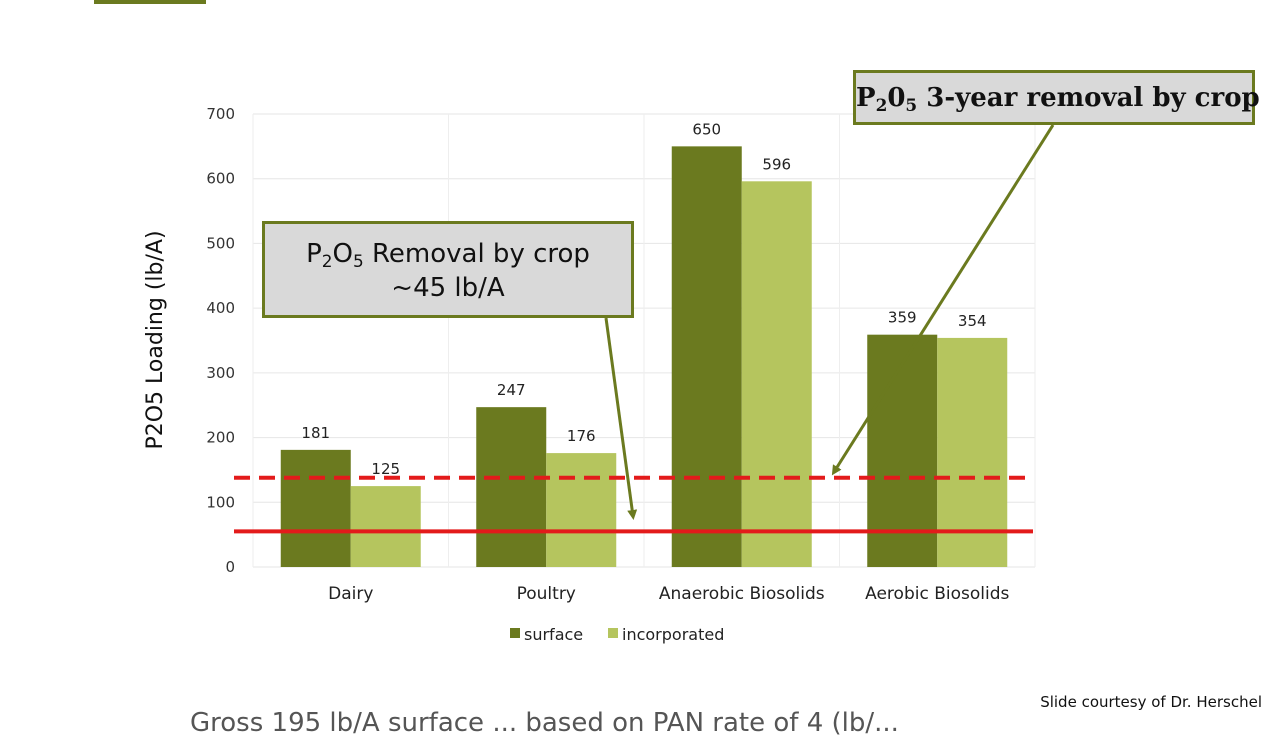 This screenshot has height=738, width=1280. I want to click on y-tick-label: 300, so click(220, 373).